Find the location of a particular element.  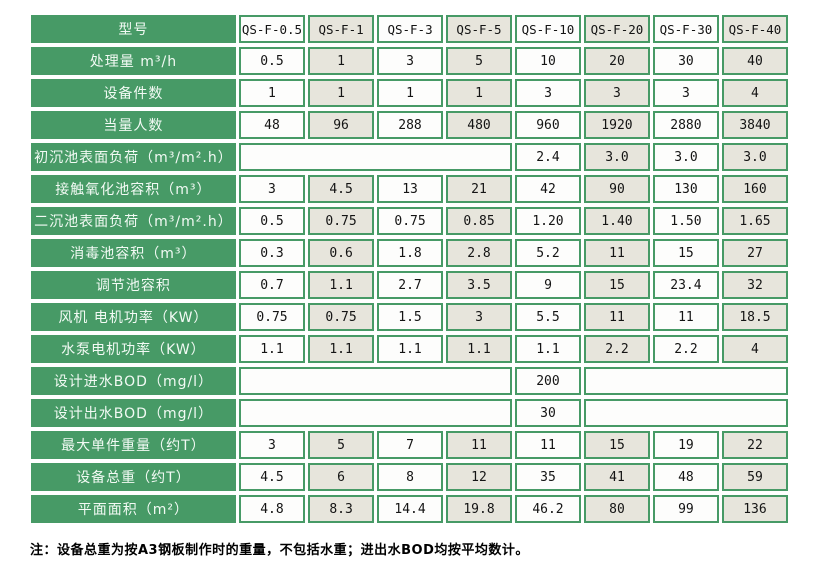

model-header-cell: QS-F-0.5 is located at coordinates (272, 29).